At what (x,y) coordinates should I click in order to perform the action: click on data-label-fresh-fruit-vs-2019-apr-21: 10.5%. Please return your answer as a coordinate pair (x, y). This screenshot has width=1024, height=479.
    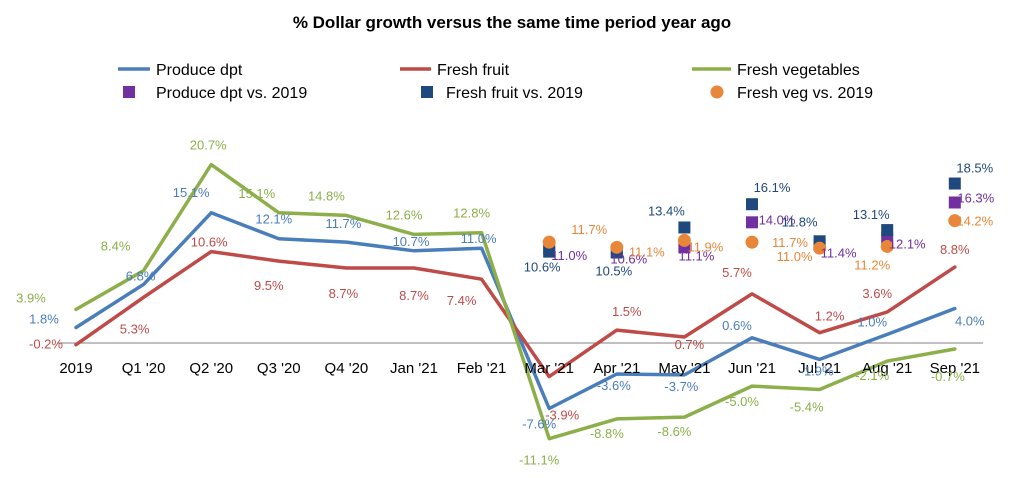
    Looking at the image, I should click on (613, 271).